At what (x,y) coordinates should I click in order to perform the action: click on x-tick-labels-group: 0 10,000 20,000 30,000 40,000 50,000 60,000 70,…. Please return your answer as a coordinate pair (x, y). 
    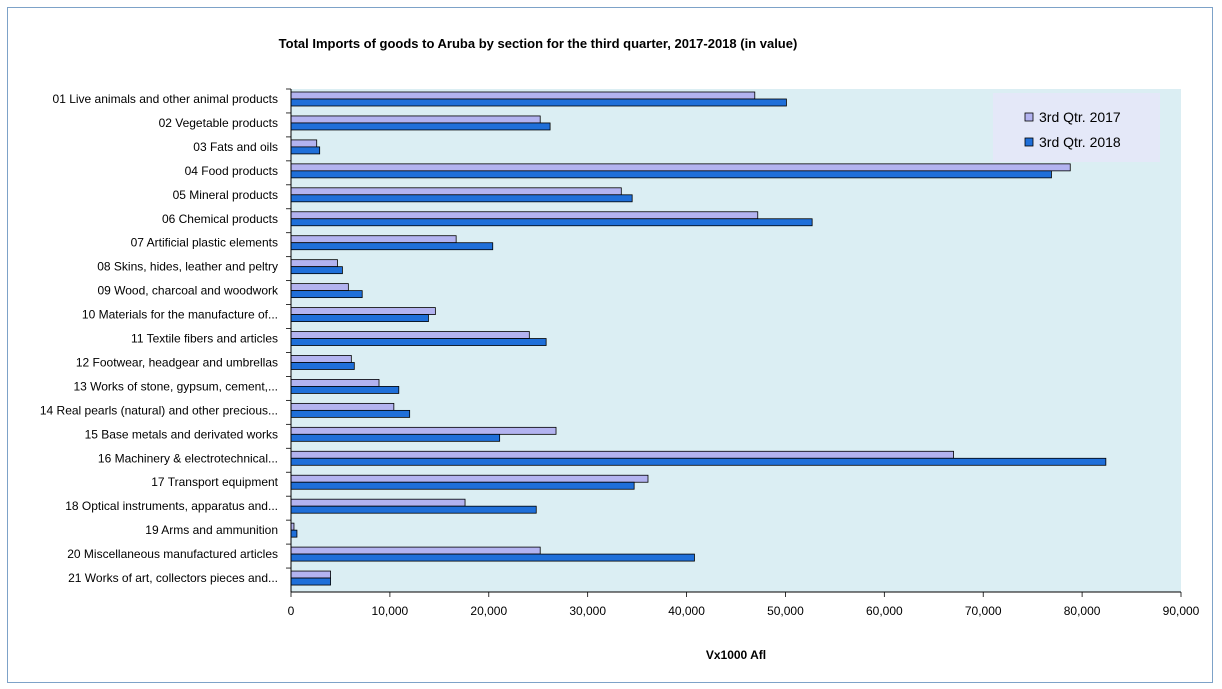
    Looking at the image, I should click on (744, 611).